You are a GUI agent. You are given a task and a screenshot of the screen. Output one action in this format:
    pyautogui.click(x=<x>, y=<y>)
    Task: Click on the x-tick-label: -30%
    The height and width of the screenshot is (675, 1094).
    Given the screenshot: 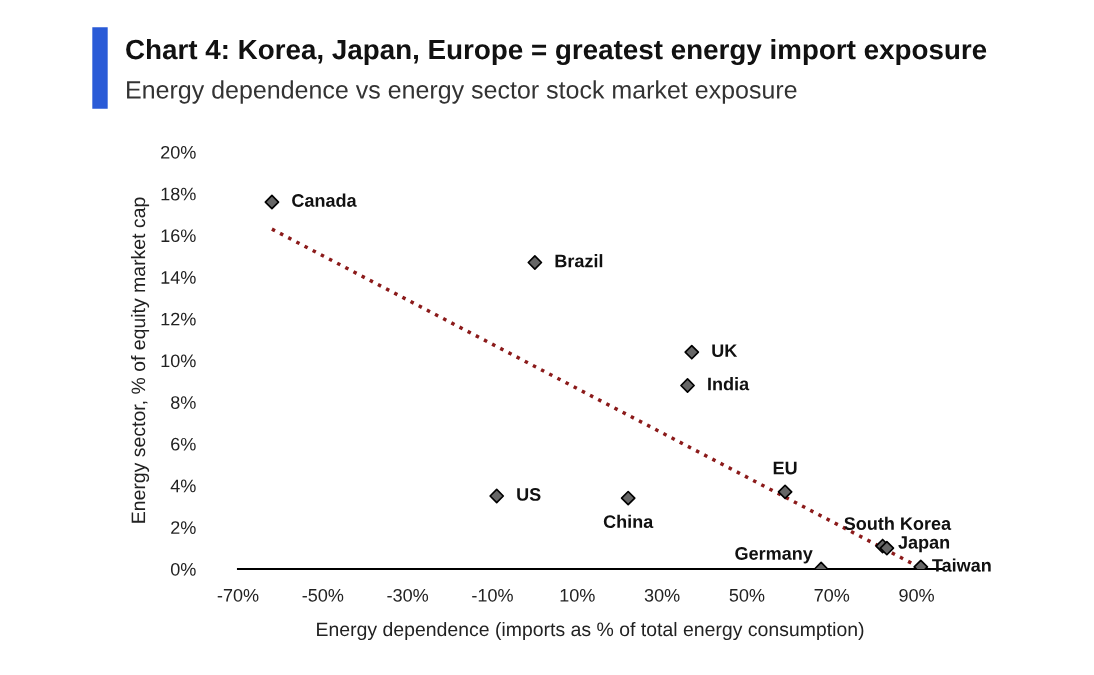 What is the action you would take?
    pyautogui.click(x=408, y=595)
    